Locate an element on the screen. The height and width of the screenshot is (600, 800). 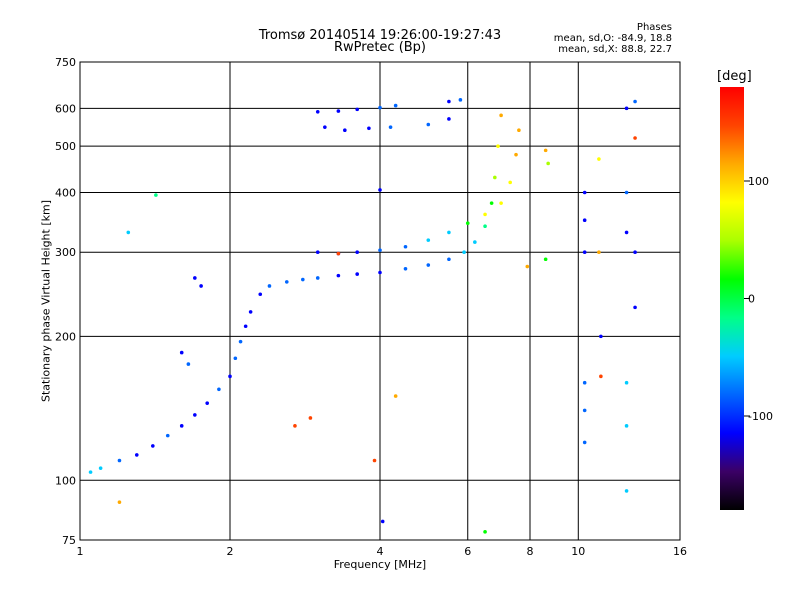
y-tick-label: 75 is located at coordinates (69, 540).